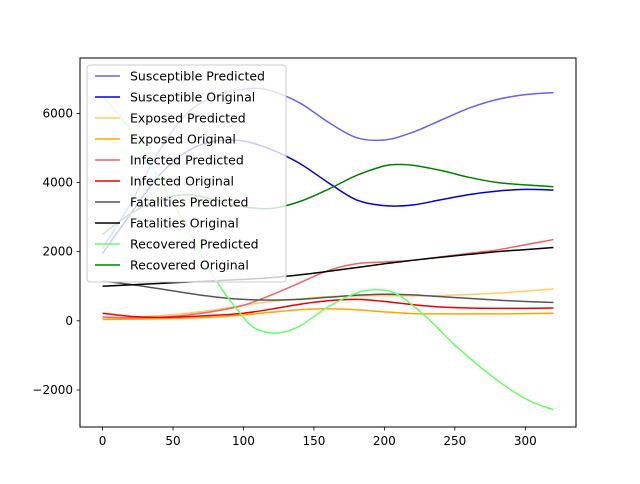 This screenshot has width=640, height=484. What do you see at coordinates (183, 139) in the screenshot?
I see `legend-entry: Exposed Original` at bounding box center [183, 139].